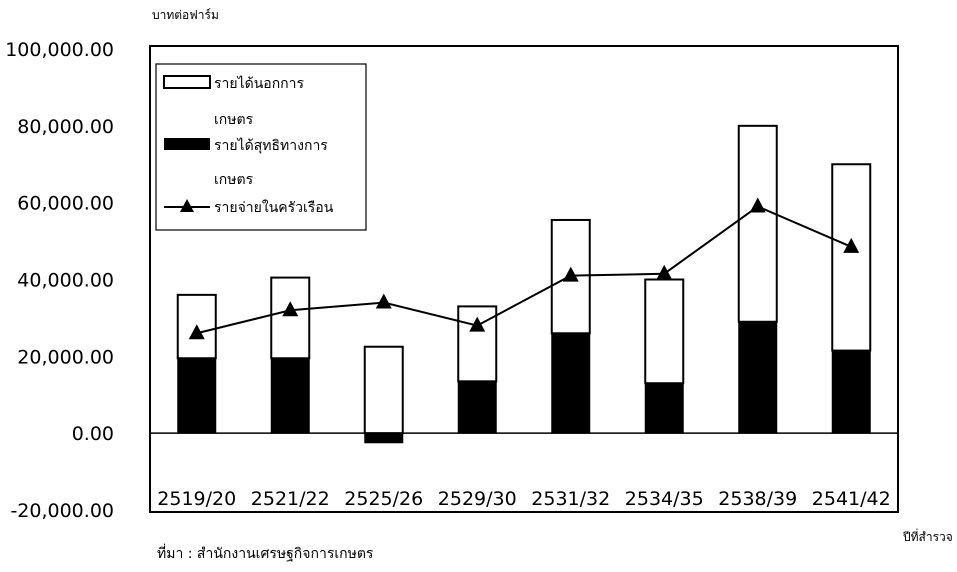 The image size is (957, 572). What do you see at coordinates (93, 434) in the screenshot?
I see `y-tick-label: 0.00` at bounding box center [93, 434].